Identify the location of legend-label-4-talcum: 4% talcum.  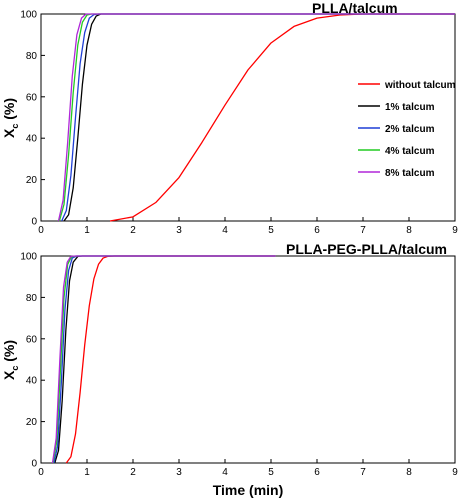
(410, 151).